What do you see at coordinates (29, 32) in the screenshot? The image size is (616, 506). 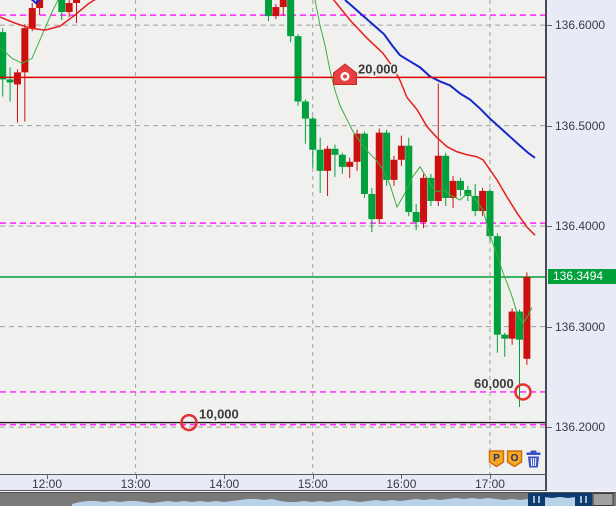 I see `ma-line-fast-green` at bounding box center [29, 32].